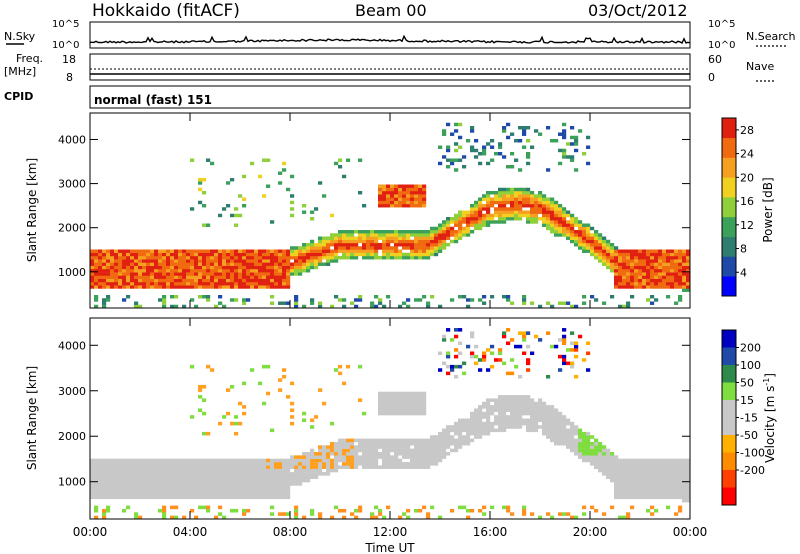 This screenshot has height=554, width=800. What do you see at coordinates (766, 382) in the screenshot?
I see `velocity-colorbar-exponent: -1` at bounding box center [766, 382].